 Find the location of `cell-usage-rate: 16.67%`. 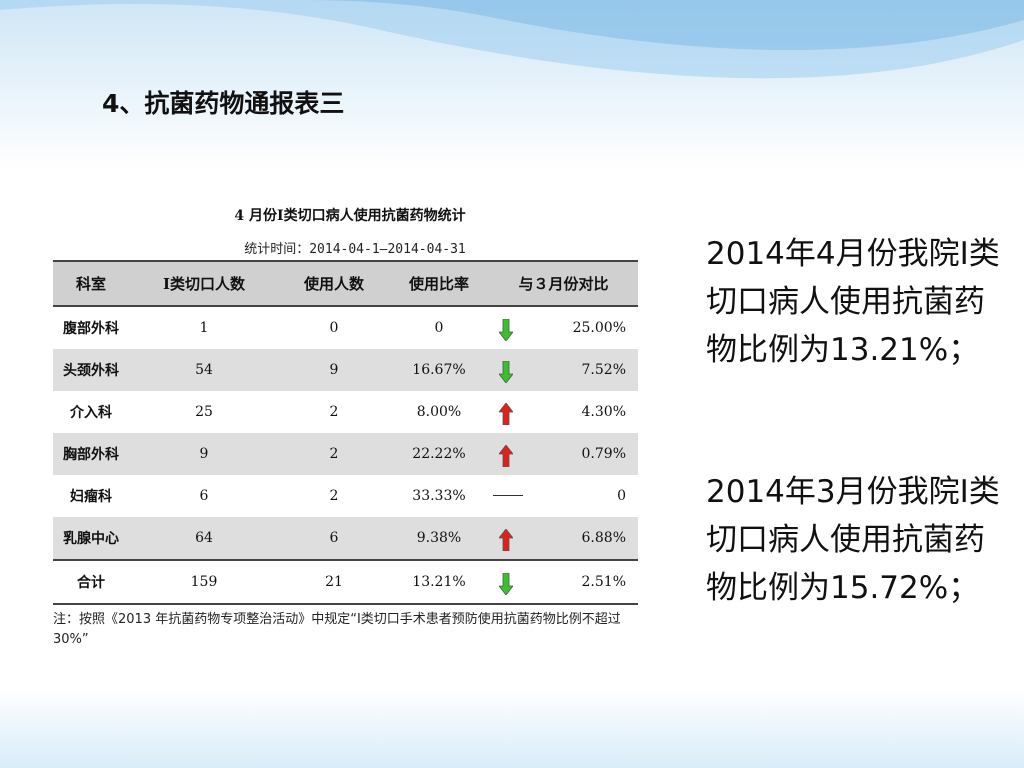

cell-usage-rate: 16.67% is located at coordinates (439, 370).